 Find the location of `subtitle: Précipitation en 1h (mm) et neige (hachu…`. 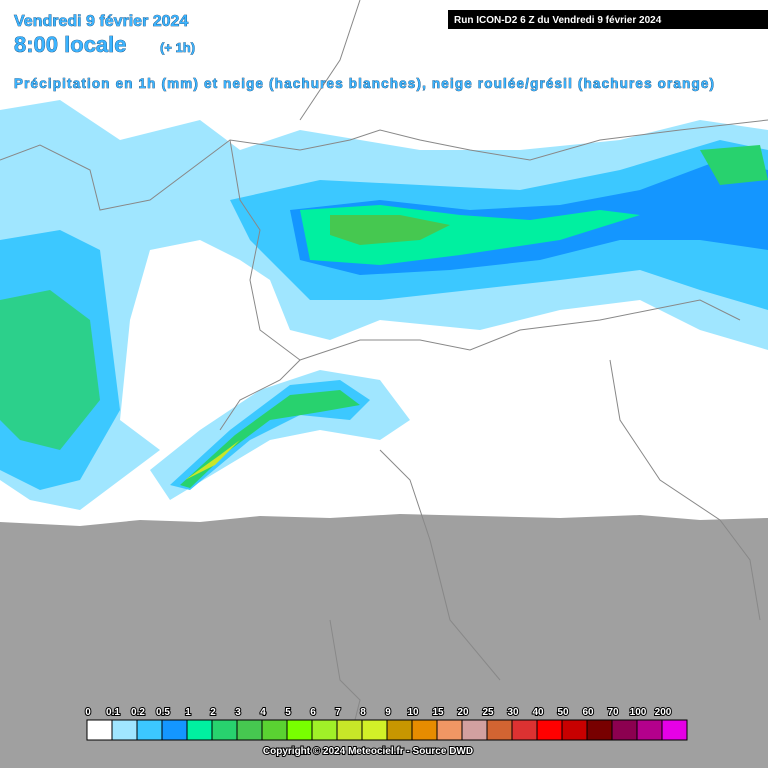

subtitle: Précipitation en 1h (mm) et neige (hachu… is located at coordinates (364, 83).